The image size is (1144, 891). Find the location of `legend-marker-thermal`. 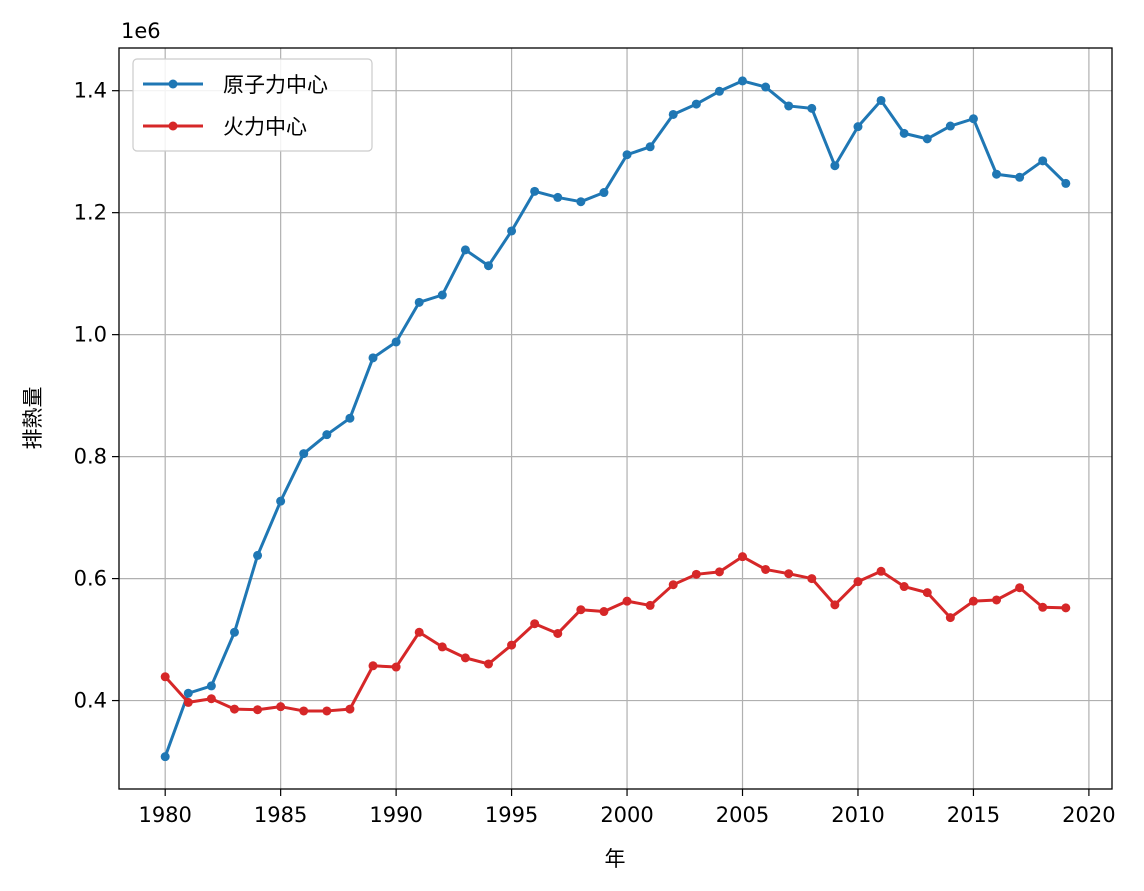

legend-marker-thermal is located at coordinates (173, 126).